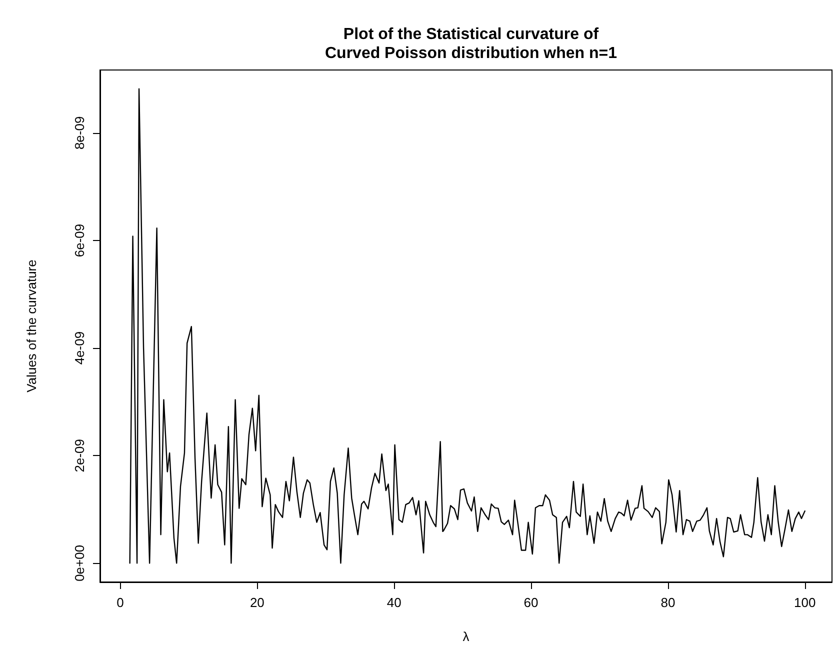 The height and width of the screenshot is (663, 834). What do you see at coordinates (120, 602) in the screenshot?
I see `x-tick-label: 0` at bounding box center [120, 602].